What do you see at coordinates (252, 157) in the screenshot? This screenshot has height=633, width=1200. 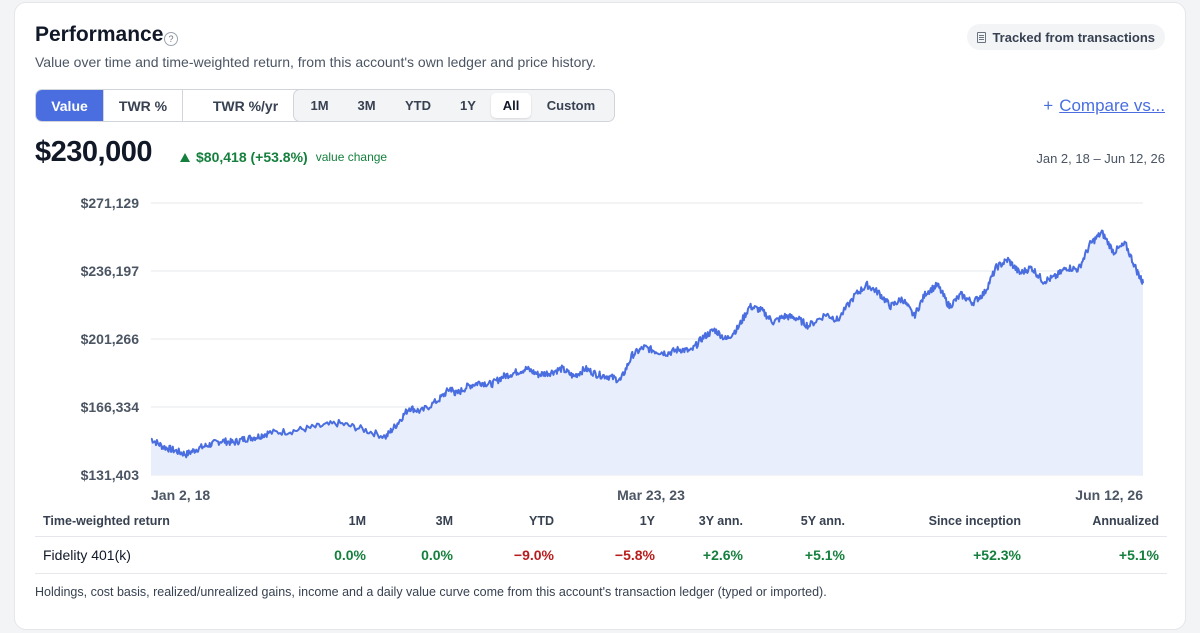 I see `value-change-amount: $80,418 (+53.8%)` at bounding box center [252, 157].